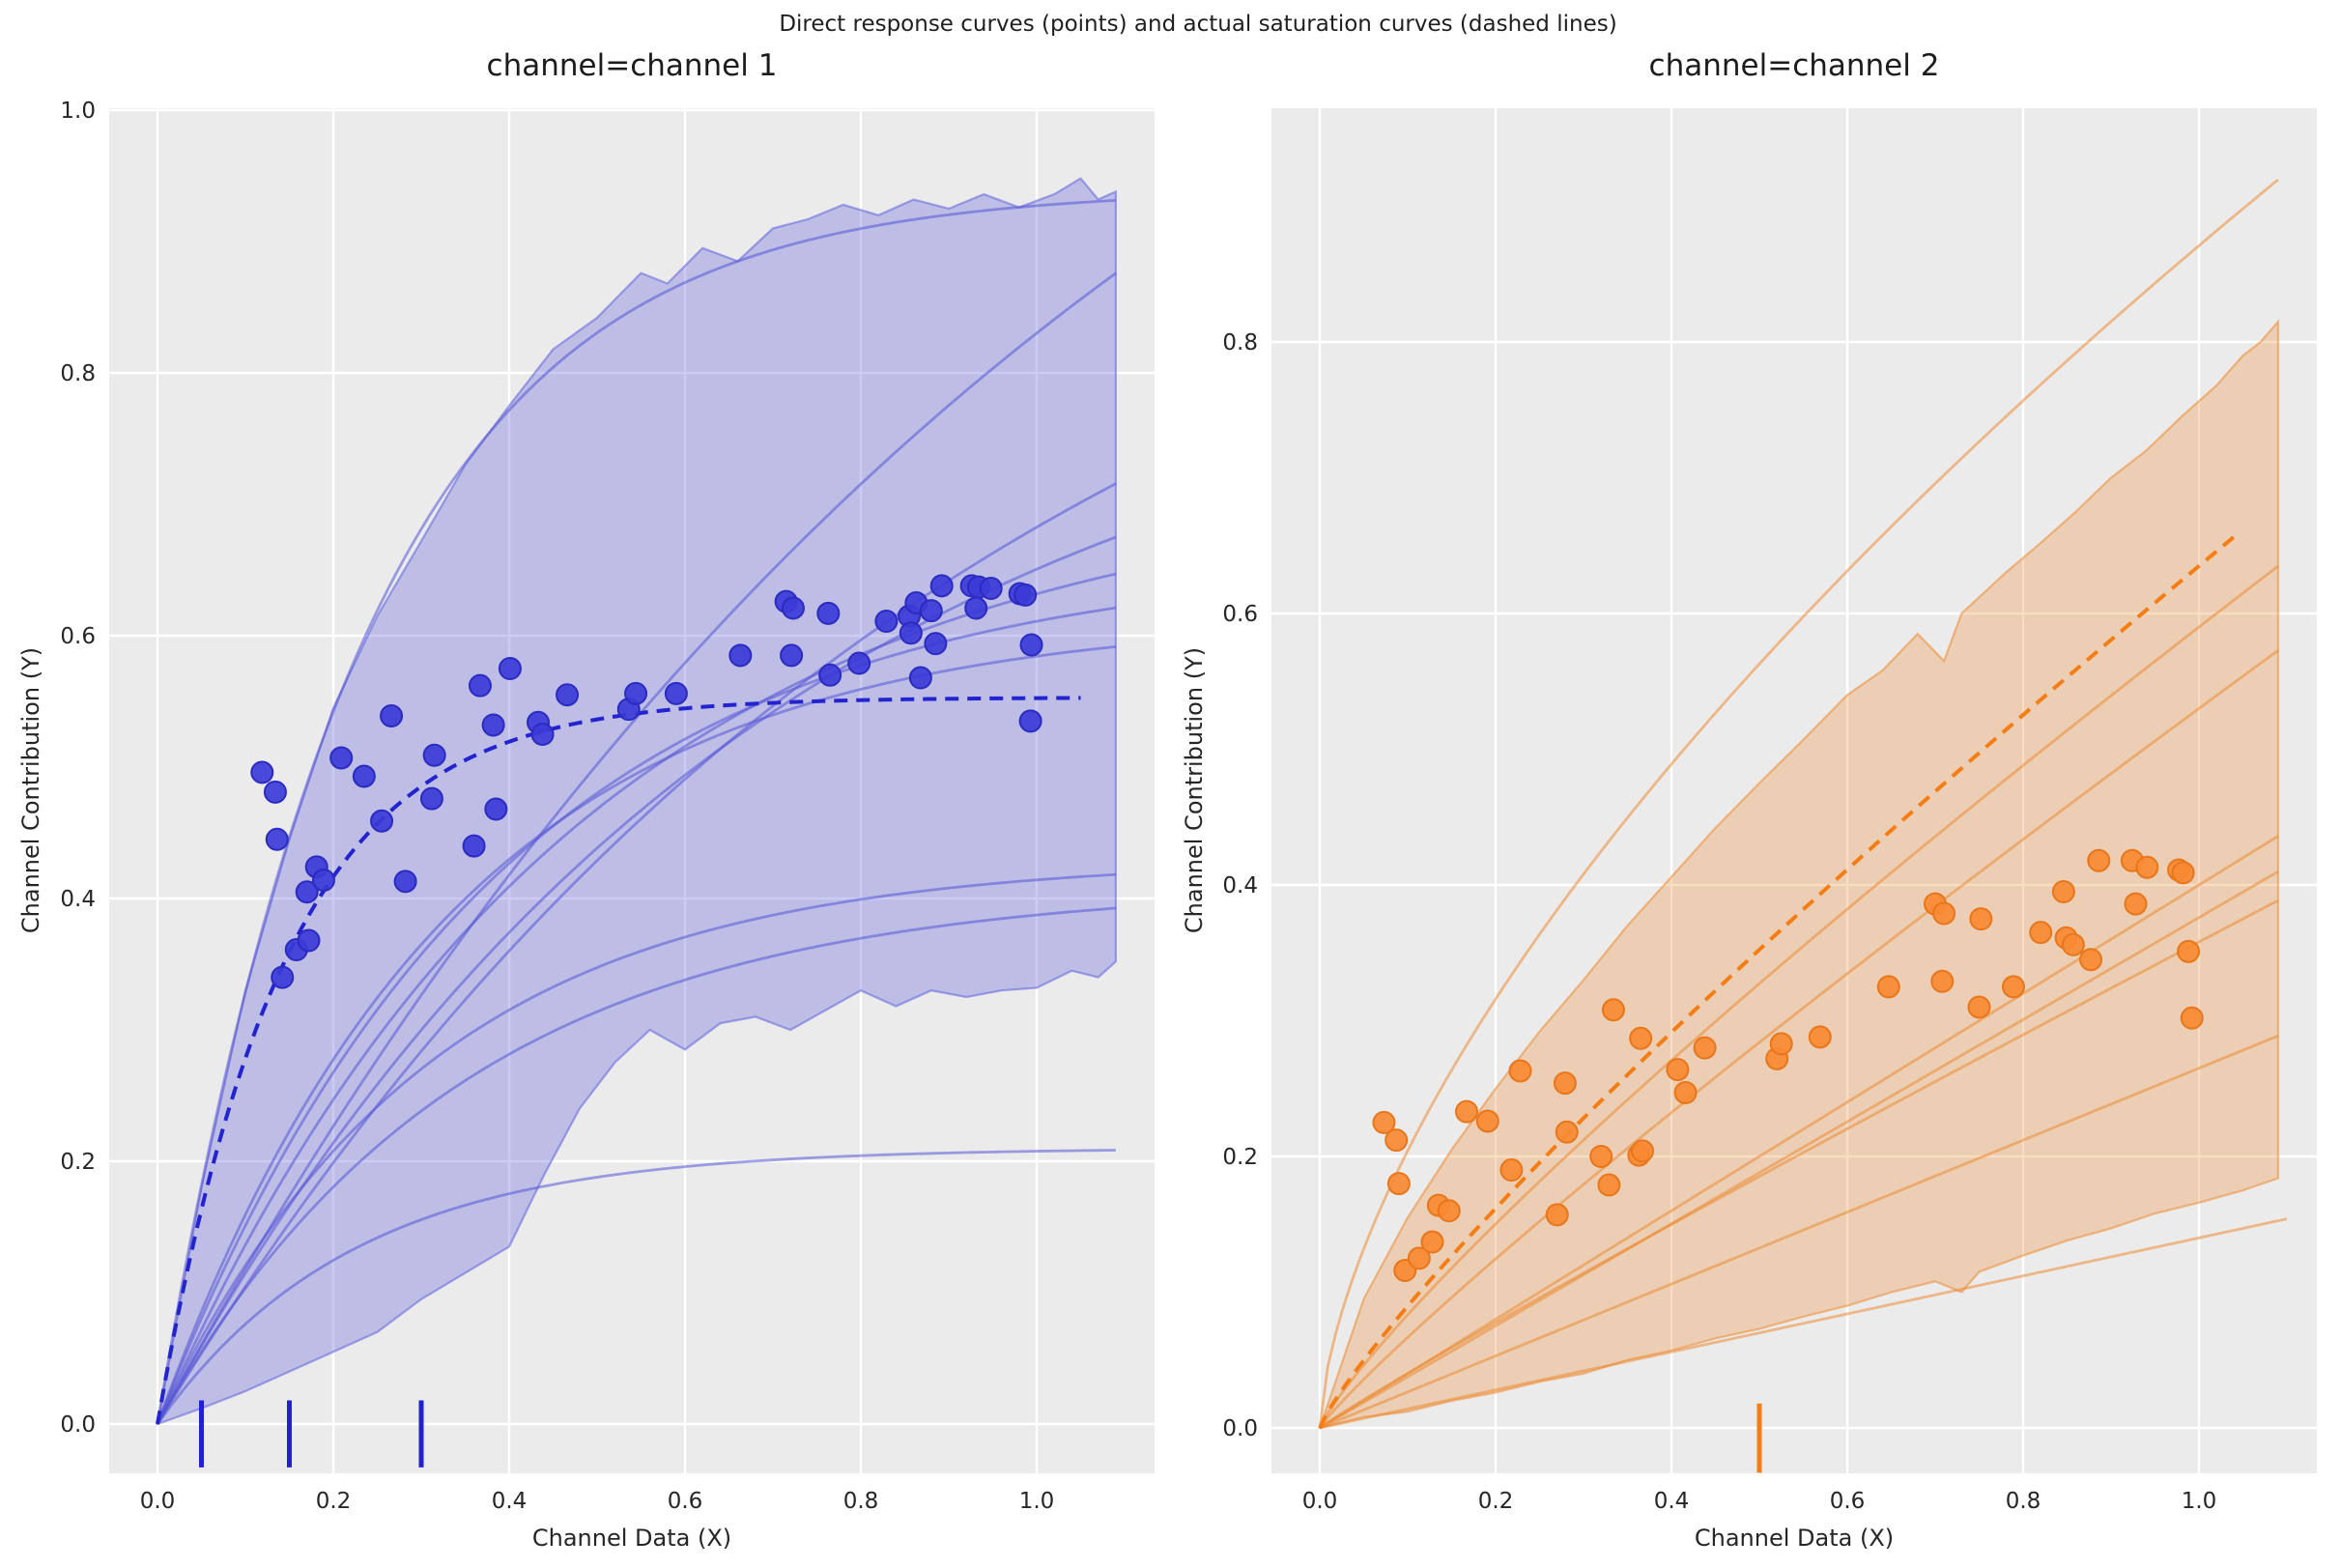  What do you see at coordinates (1320, 1501) in the screenshot?
I see `x-tick-label: 0.0` at bounding box center [1320, 1501].